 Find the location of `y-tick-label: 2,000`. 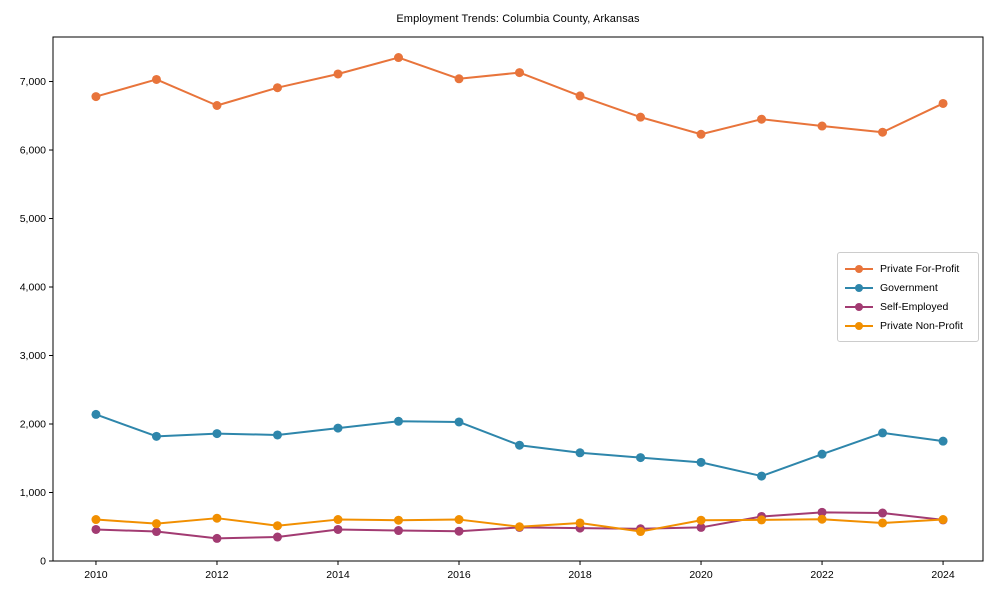

y-tick-label: 2,000 is located at coordinates (33, 425).